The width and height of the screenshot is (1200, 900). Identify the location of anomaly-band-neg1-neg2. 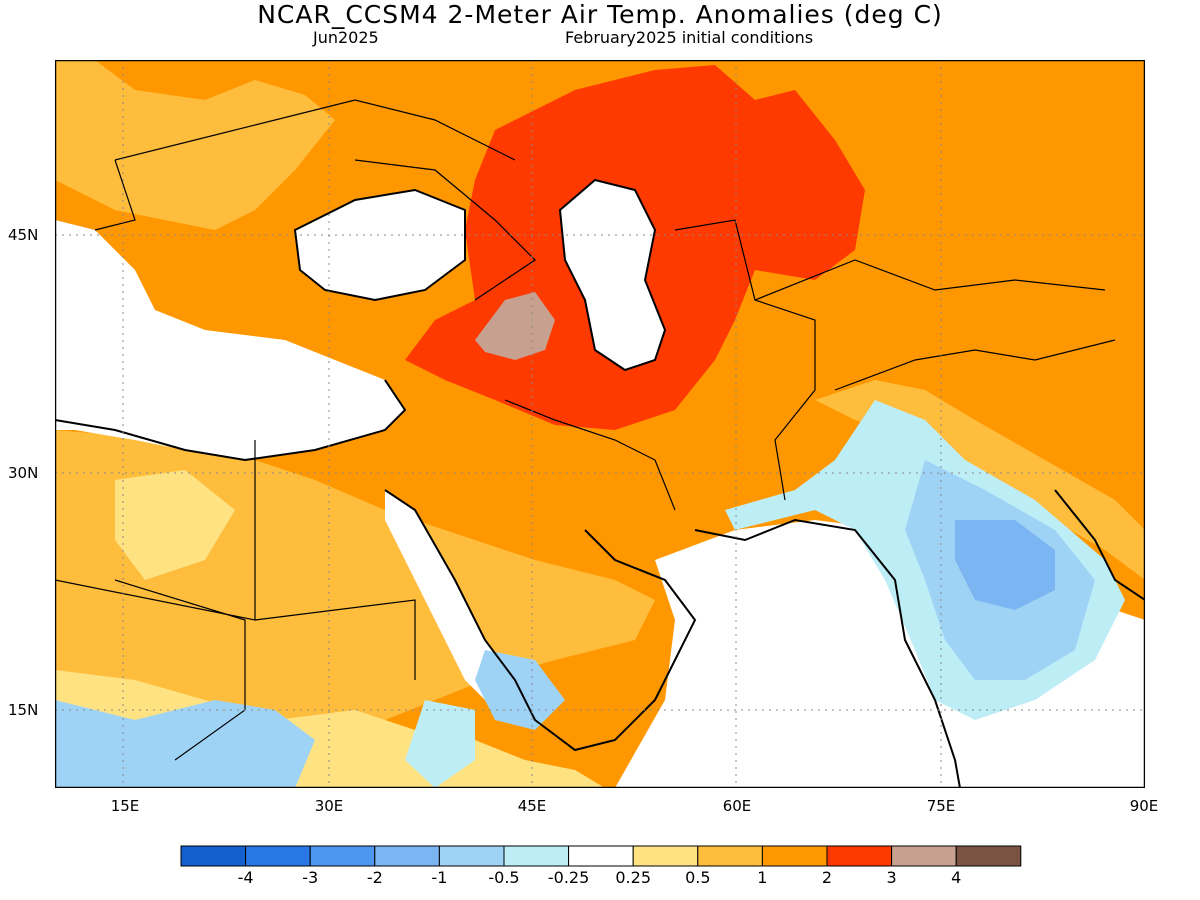
(1005, 565).